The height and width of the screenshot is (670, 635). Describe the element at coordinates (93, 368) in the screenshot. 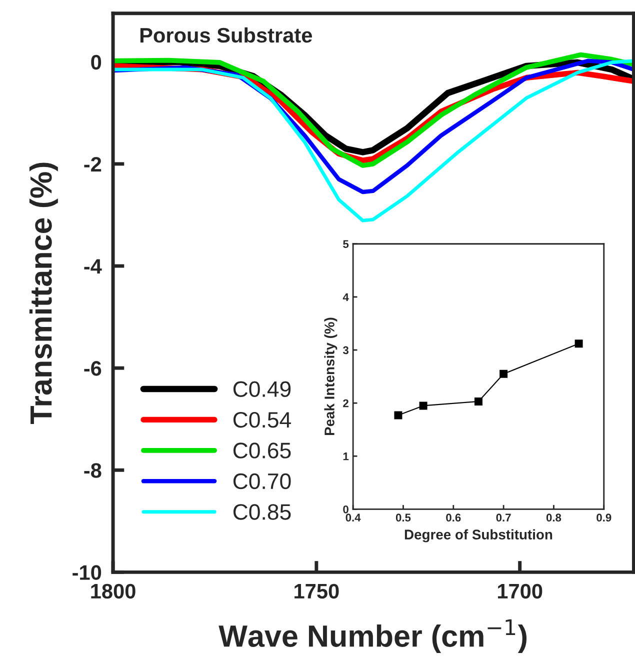

I see `y-tick-label: -6` at that location.